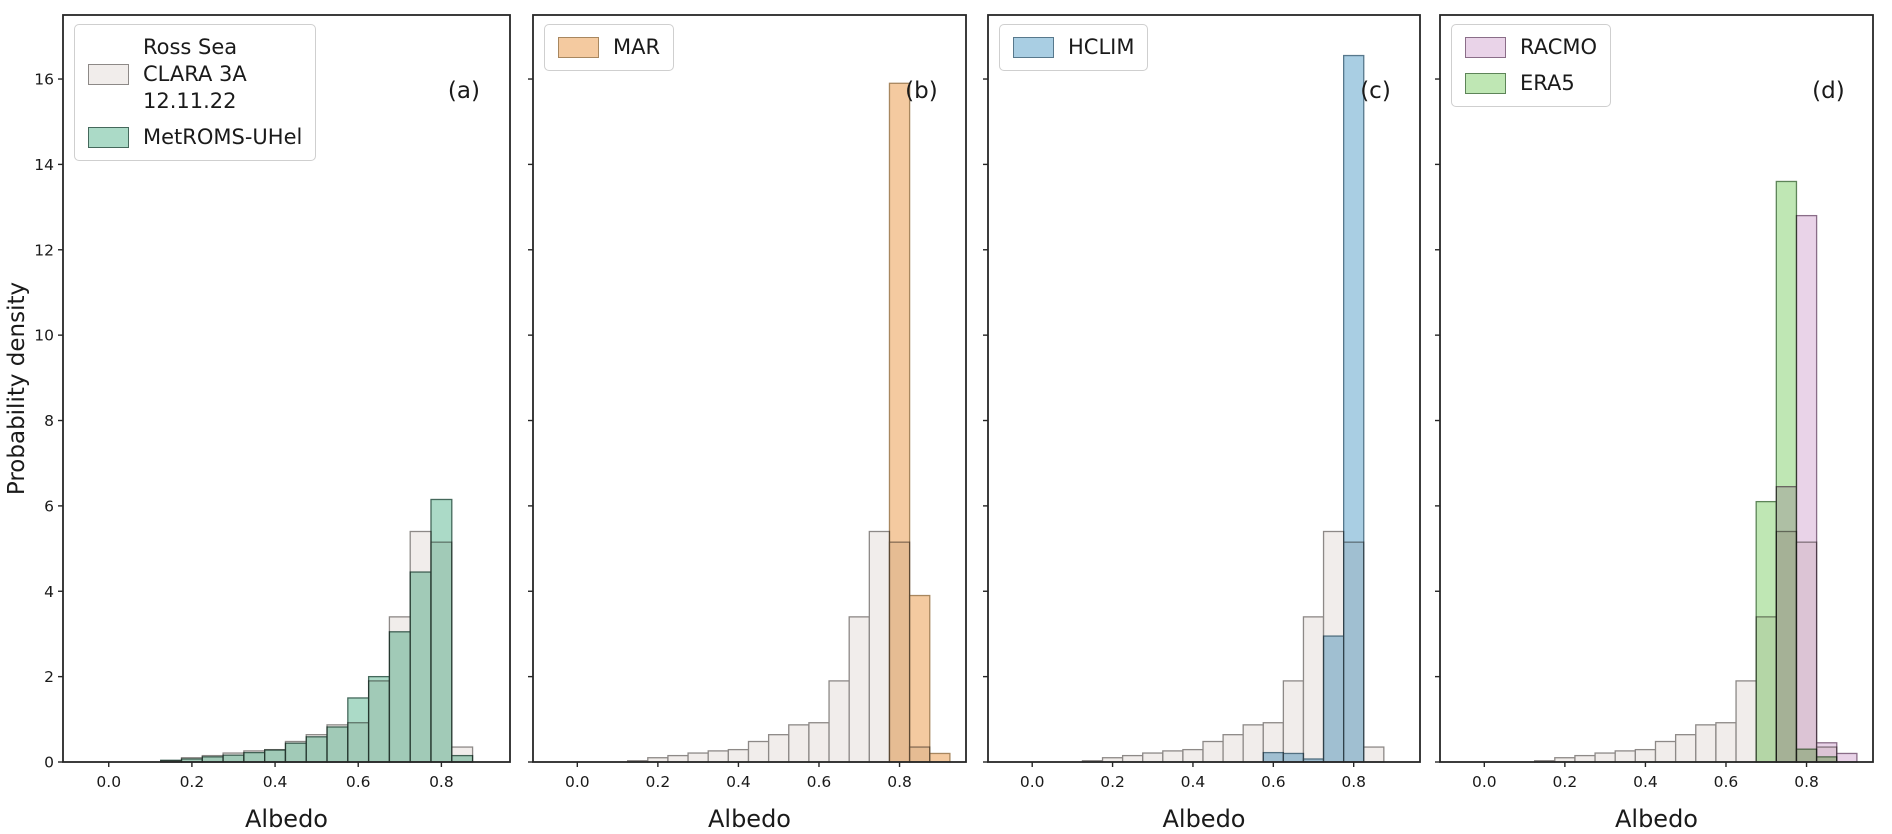 The height and width of the screenshot is (834, 1892). What do you see at coordinates (317, 630) in the screenshot?
I see `series-bars-metroms-uhel` at bounding box center [317, 630].